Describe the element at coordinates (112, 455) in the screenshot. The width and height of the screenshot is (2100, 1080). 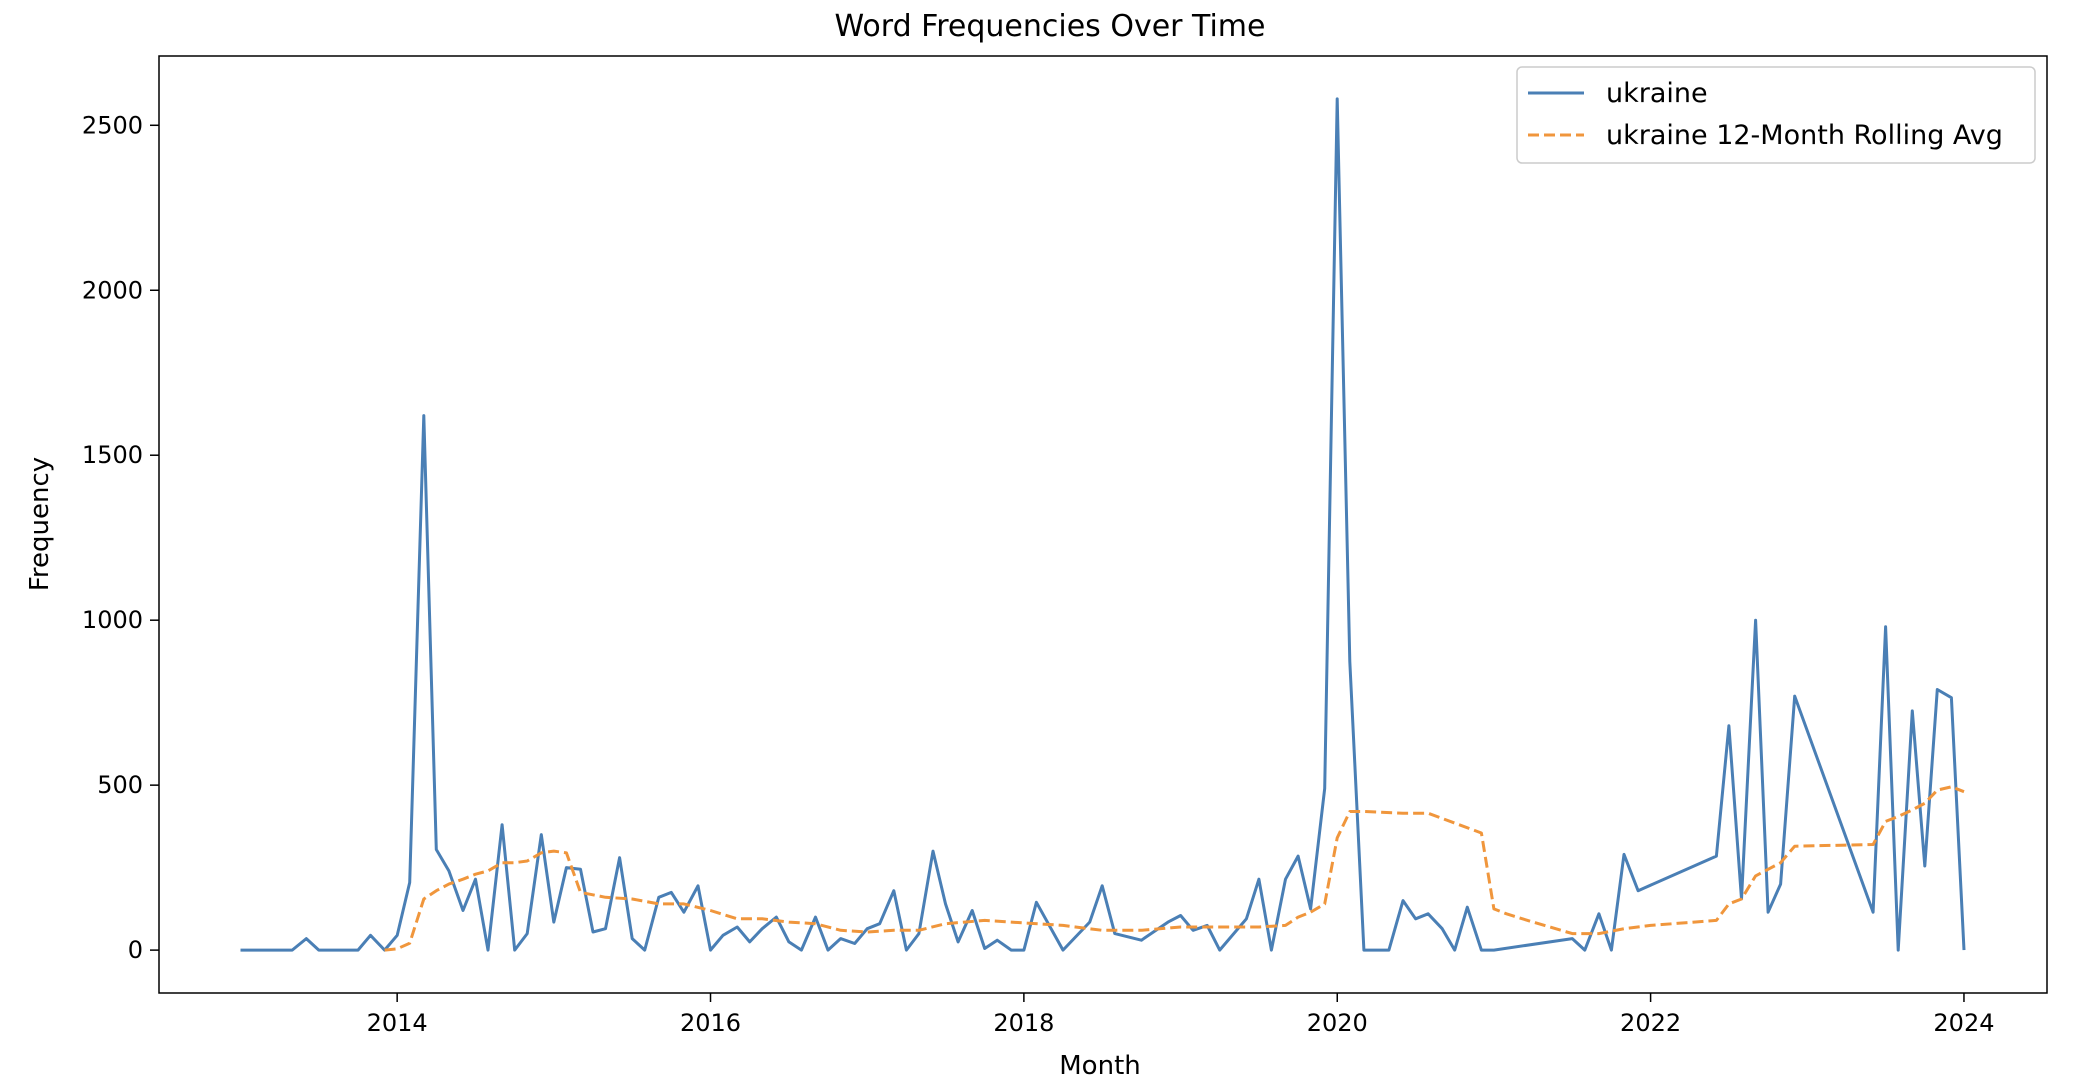
I see `y-tick-label-1500: 1500` at that location.